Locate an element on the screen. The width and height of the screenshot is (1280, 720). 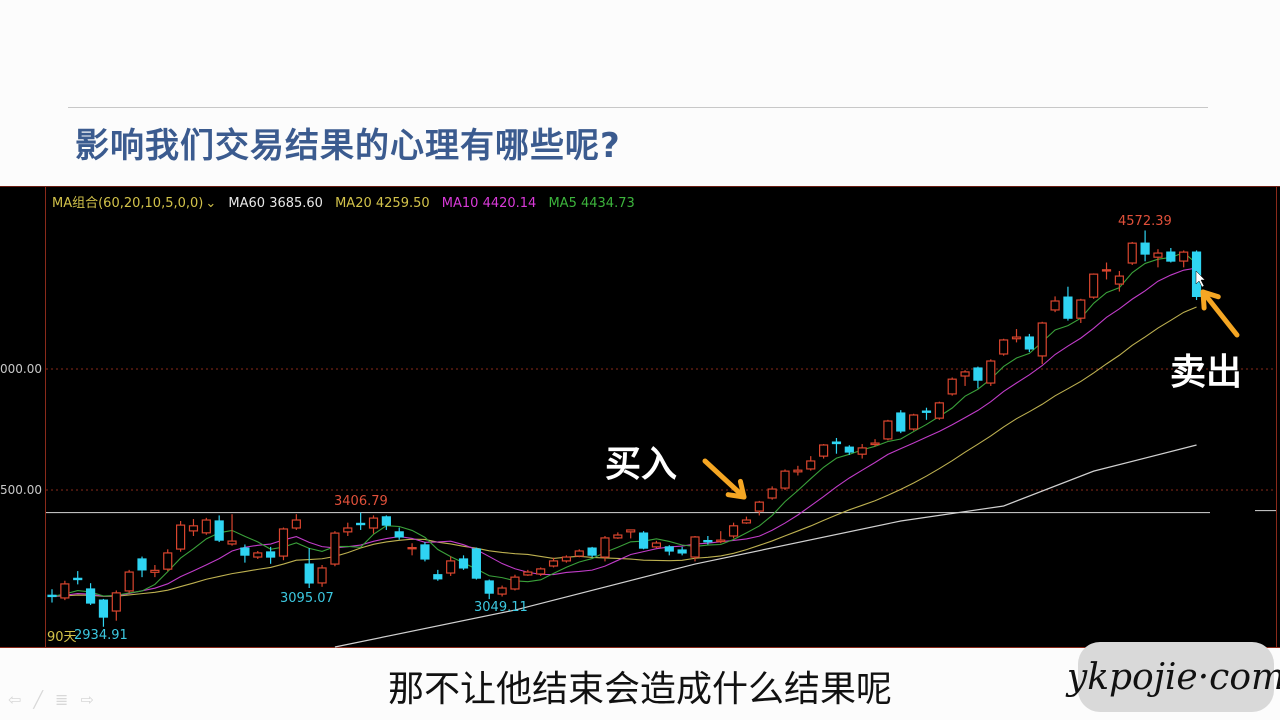
label-low2: 3049.11 is located at coordinates (501, 607).